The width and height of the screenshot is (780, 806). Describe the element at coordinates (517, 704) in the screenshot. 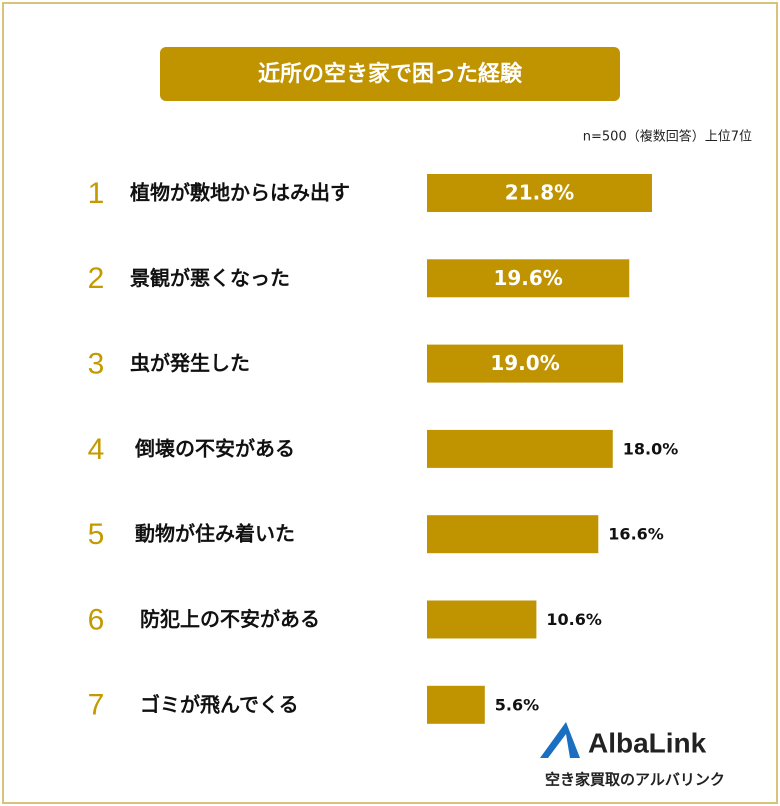

I see `value-label: 5.6%` at that location.